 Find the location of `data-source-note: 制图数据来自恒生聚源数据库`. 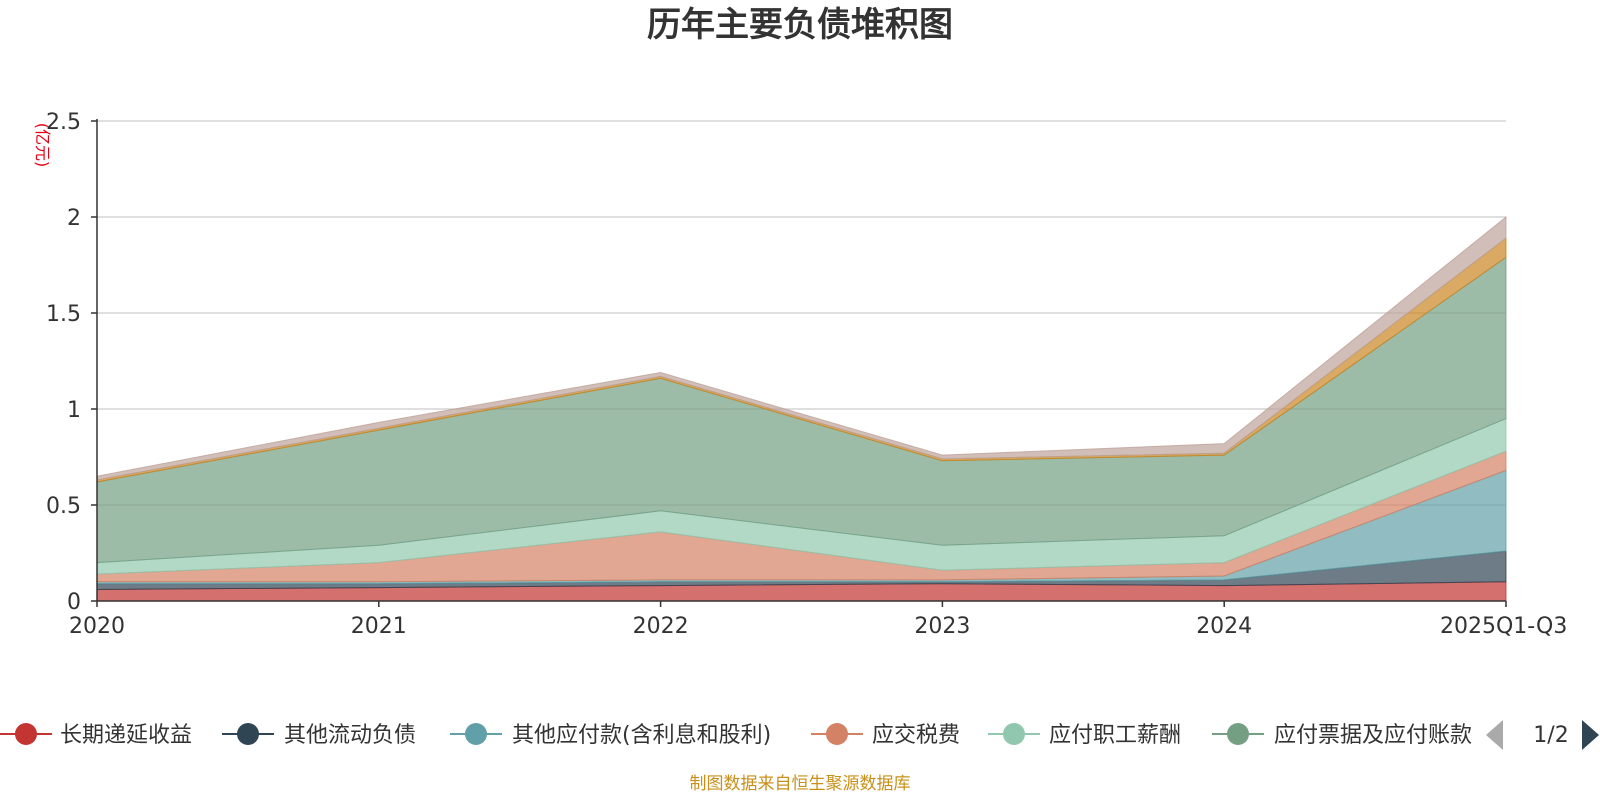

data-source-note: 制图数据来自恒生聚源数据库 is located at coordinates (800, 784).